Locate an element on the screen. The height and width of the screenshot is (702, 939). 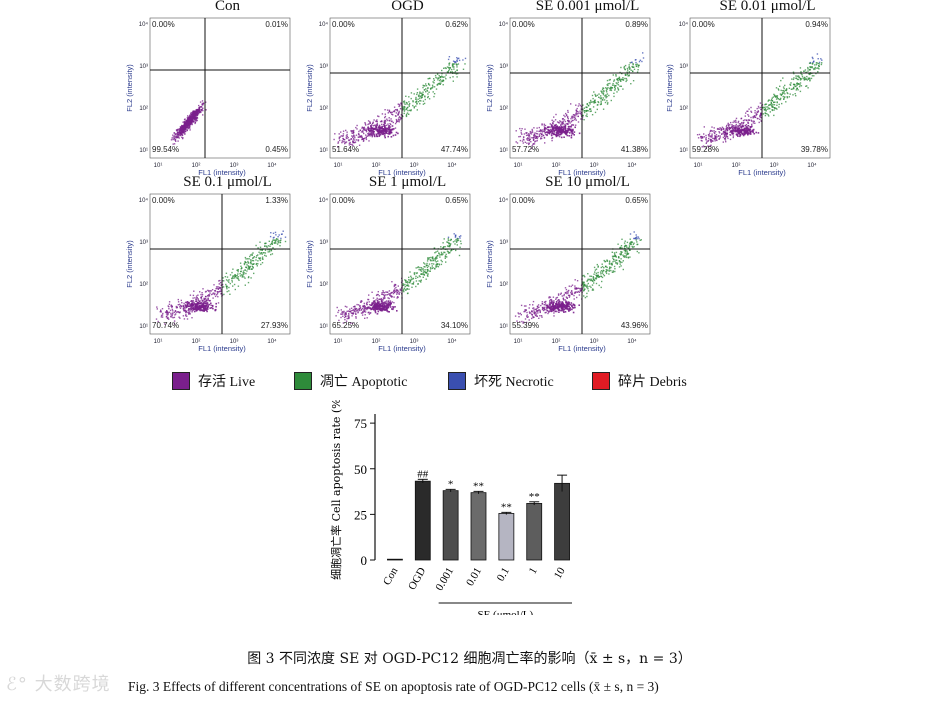
category-label: 0.1 is located at coordinates (503, 575).